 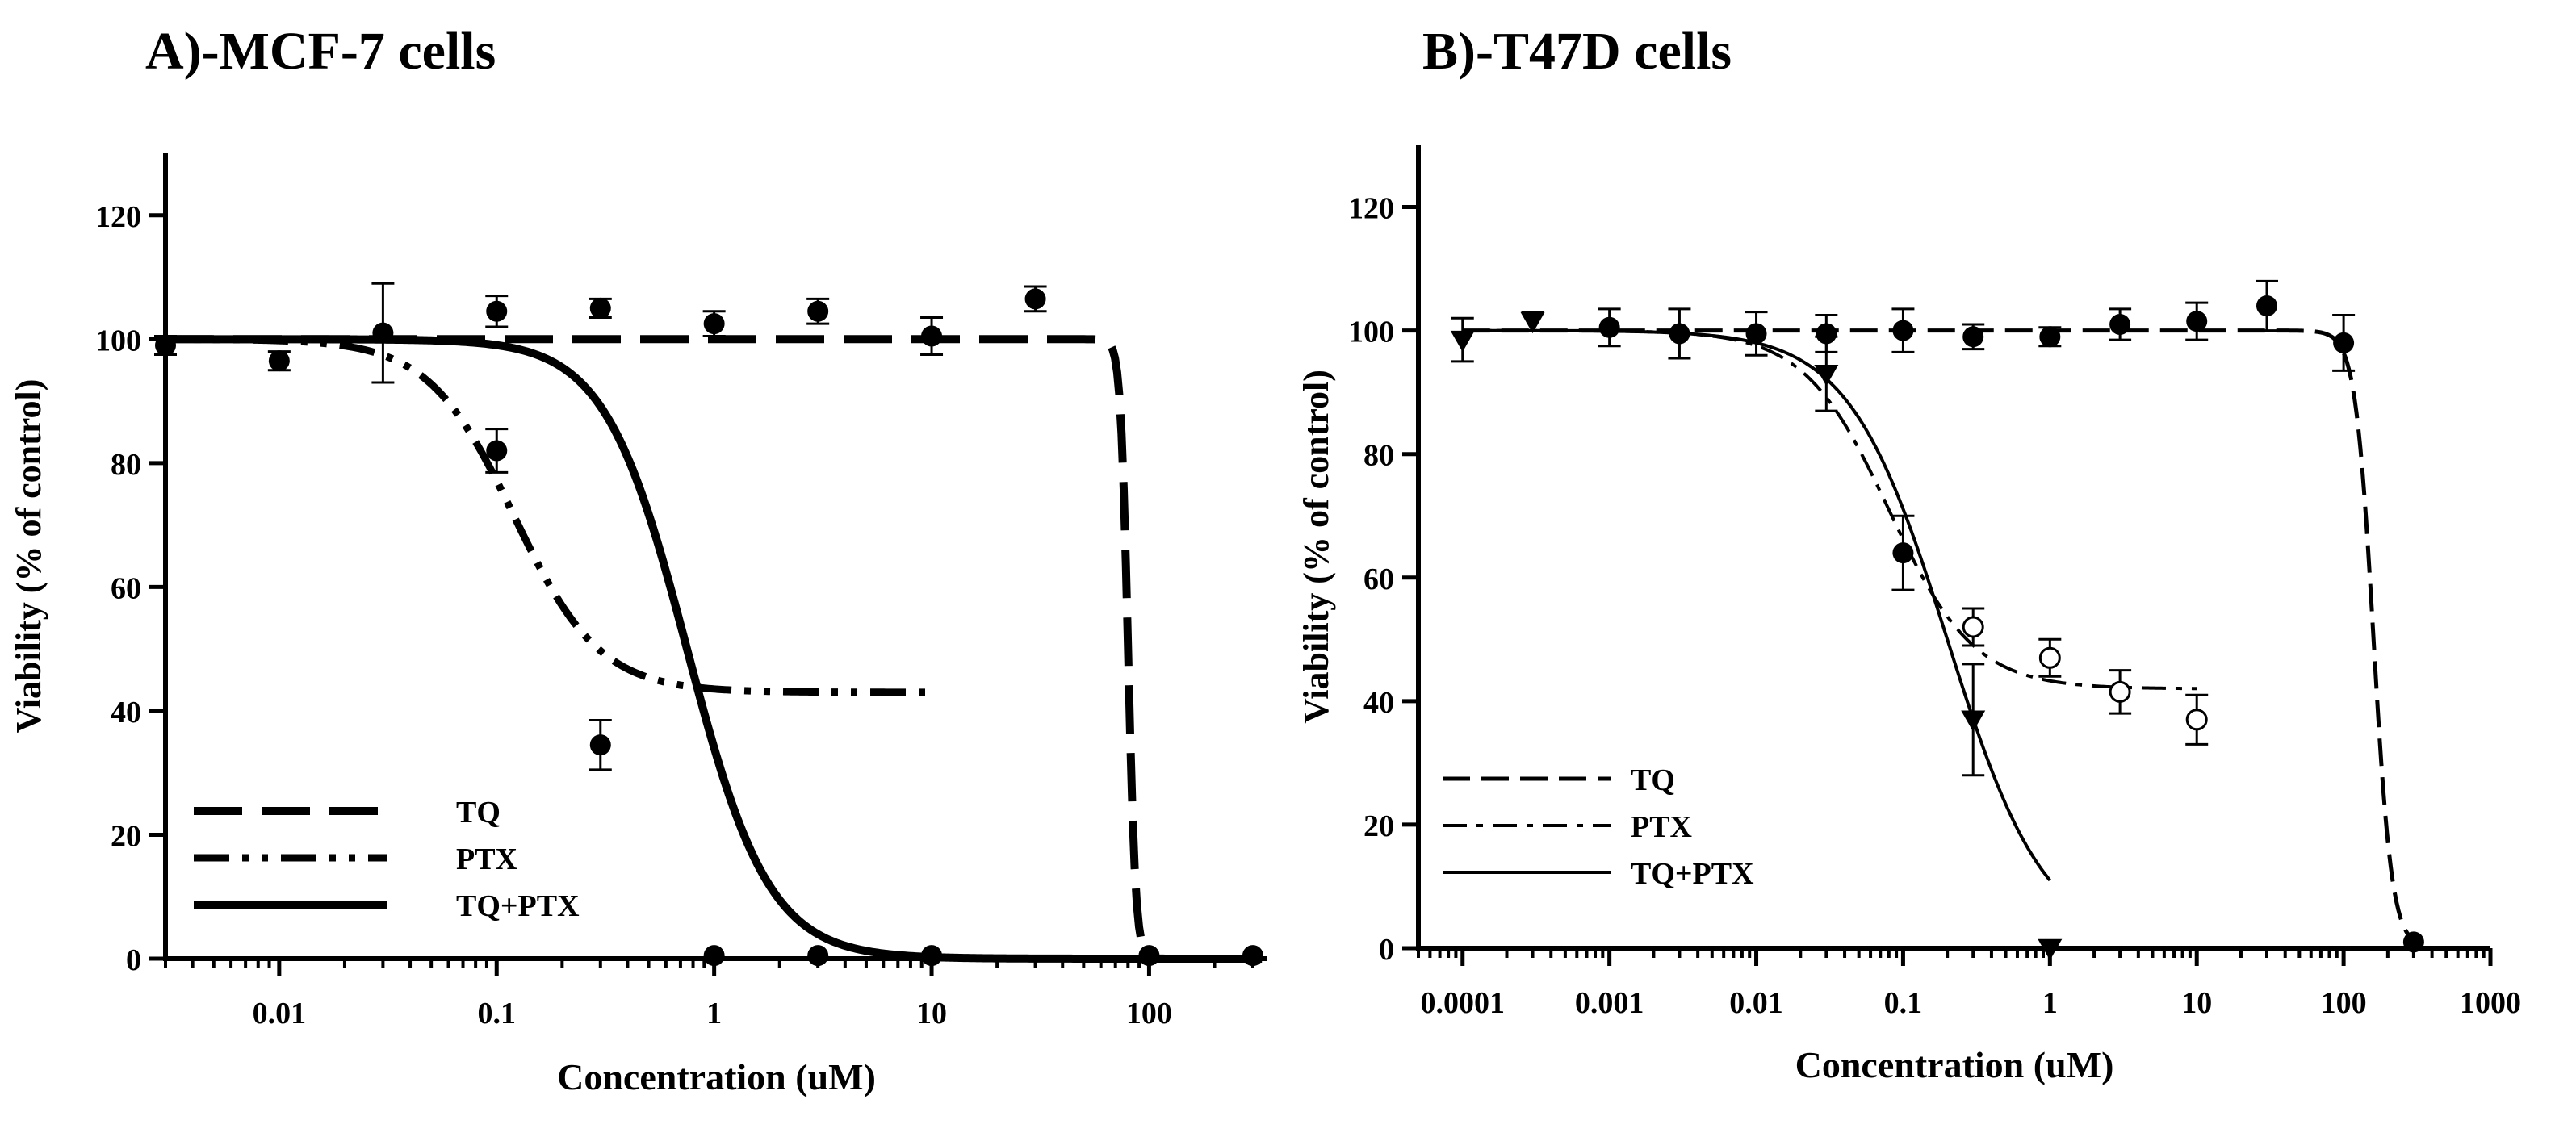 I want to click on panel-b-title: B)-T47D cells, so click(x=1577, y=51).